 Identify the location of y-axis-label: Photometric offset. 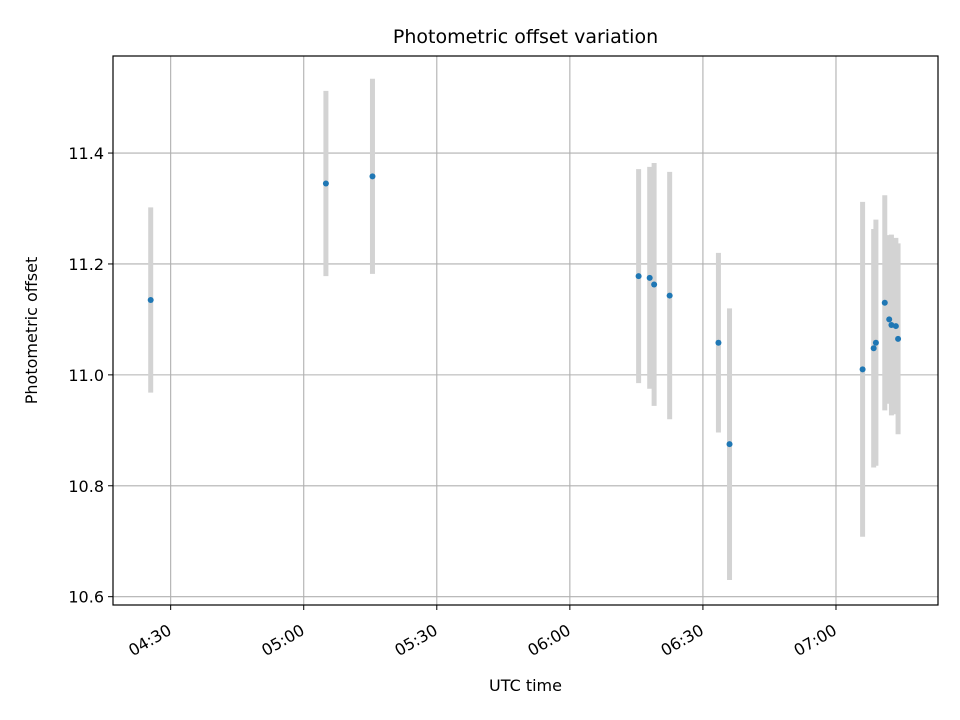
(31, 331).